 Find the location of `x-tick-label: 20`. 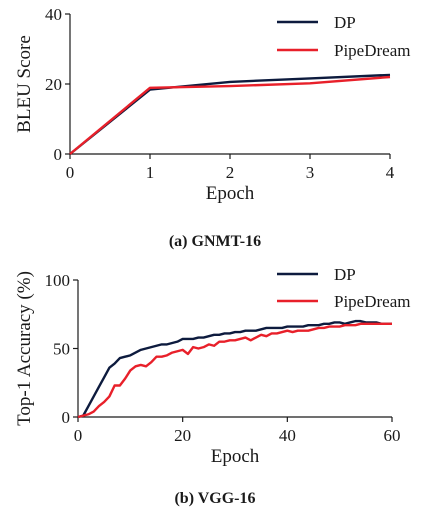

x-tick-label: 20 is located at coordinates (182, 435).